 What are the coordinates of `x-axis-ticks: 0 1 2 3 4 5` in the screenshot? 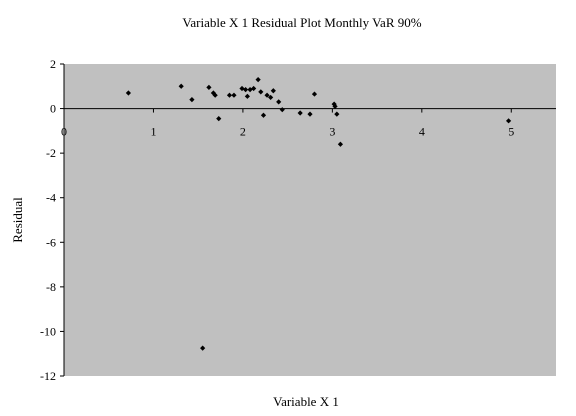 It's located at (287, 123).